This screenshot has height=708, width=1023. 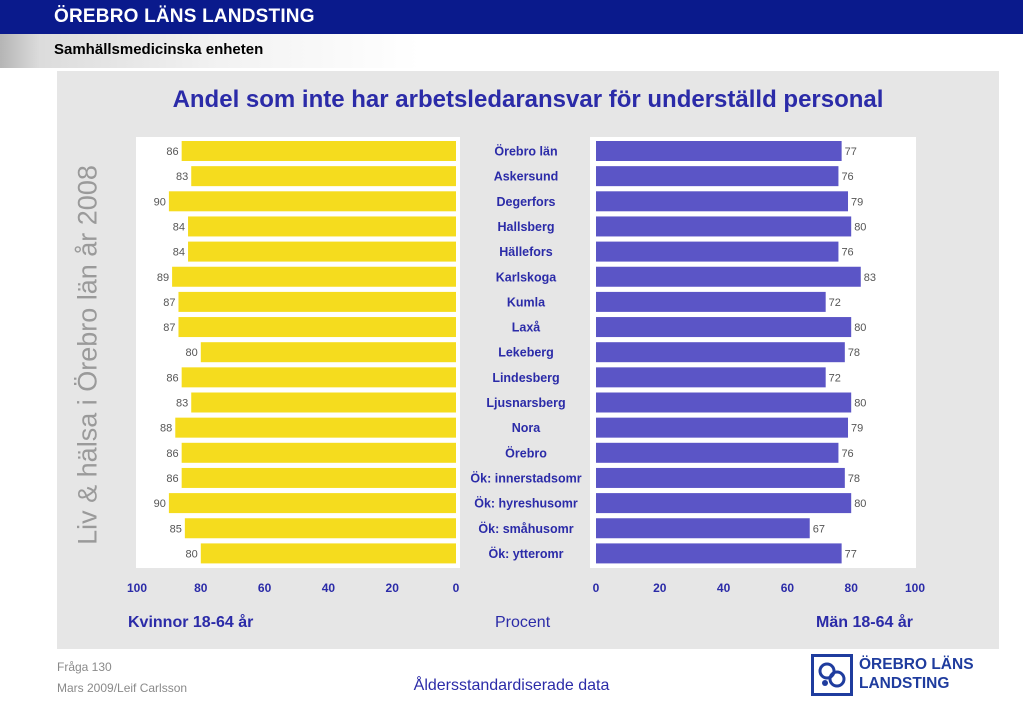 I want to click on category-label: Hallsberg, so click(x=526, y=227).